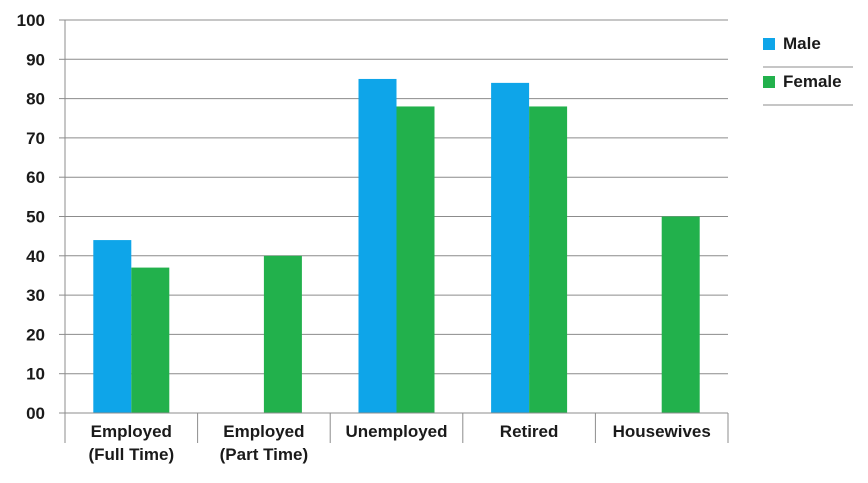  I want to click on legend-label-male: Male, so click(802, 43).